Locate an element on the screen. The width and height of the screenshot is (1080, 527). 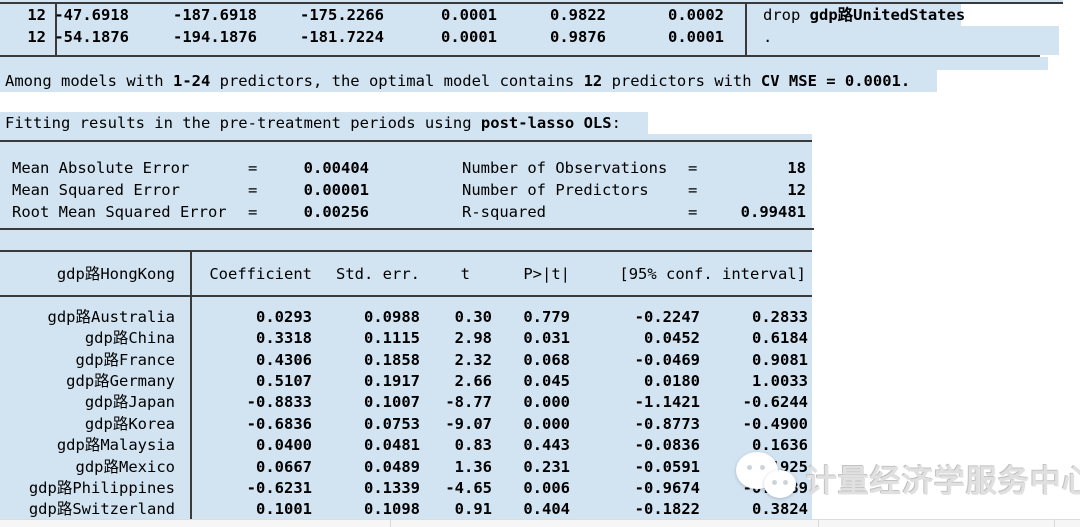
lasso-action-text: . is located at coordinates (767, 37).